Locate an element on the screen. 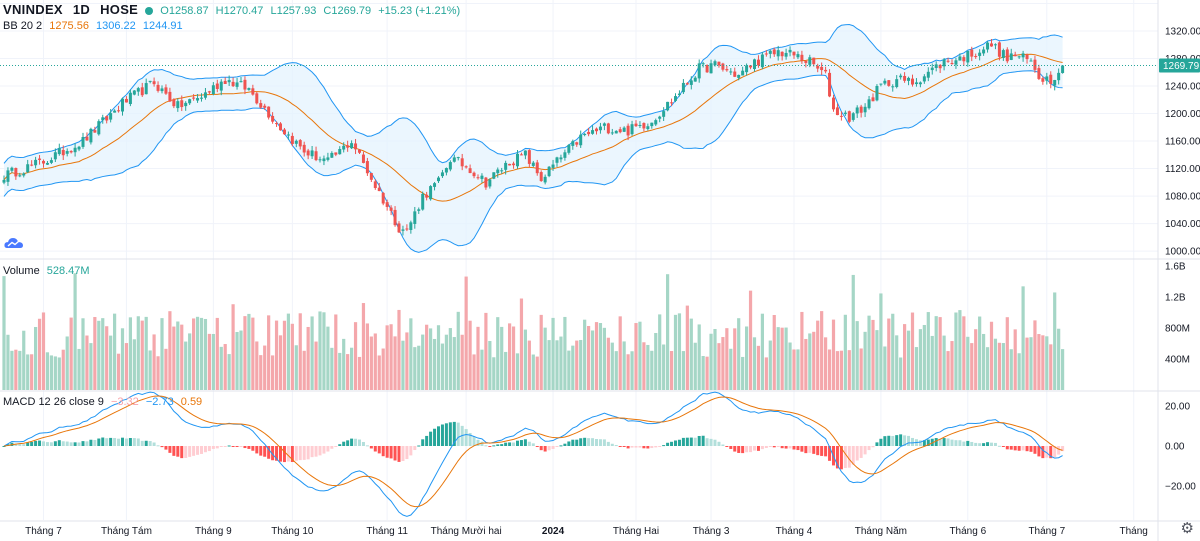  volume-tick-label: 1.6B is located at coordinates (1175, 267).